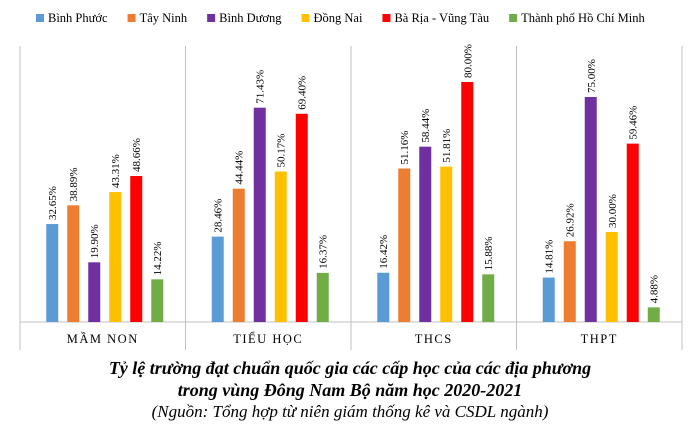 Image resolution: width=700 pixels, height=440 pixels. Describe the element at coordinates (513, 18) in the screenshot. I see `legend-swatch-thanh-pho-ho-chi-minh` at that location.